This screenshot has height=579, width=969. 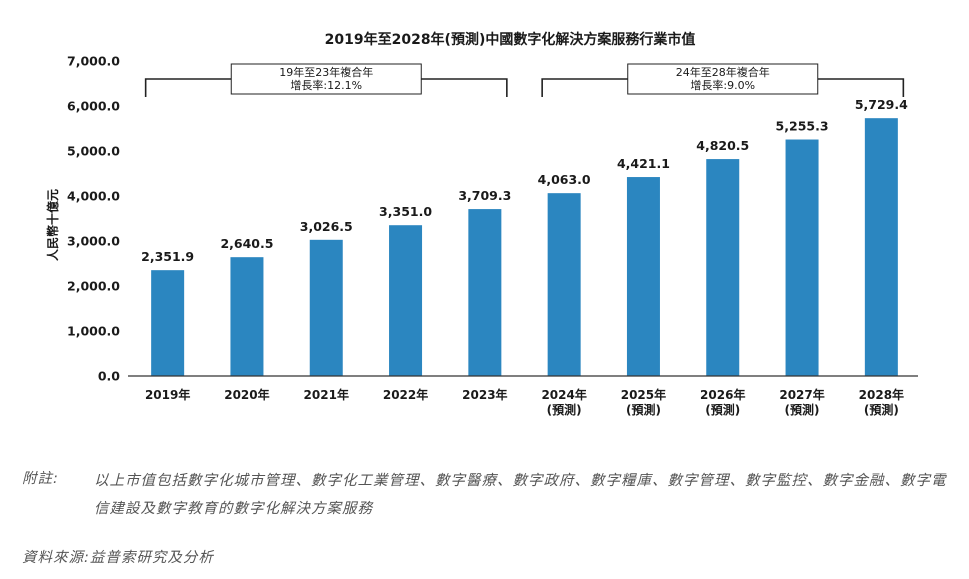 I want to click on value-label: 2,351.9, so click(x=167, y=256).